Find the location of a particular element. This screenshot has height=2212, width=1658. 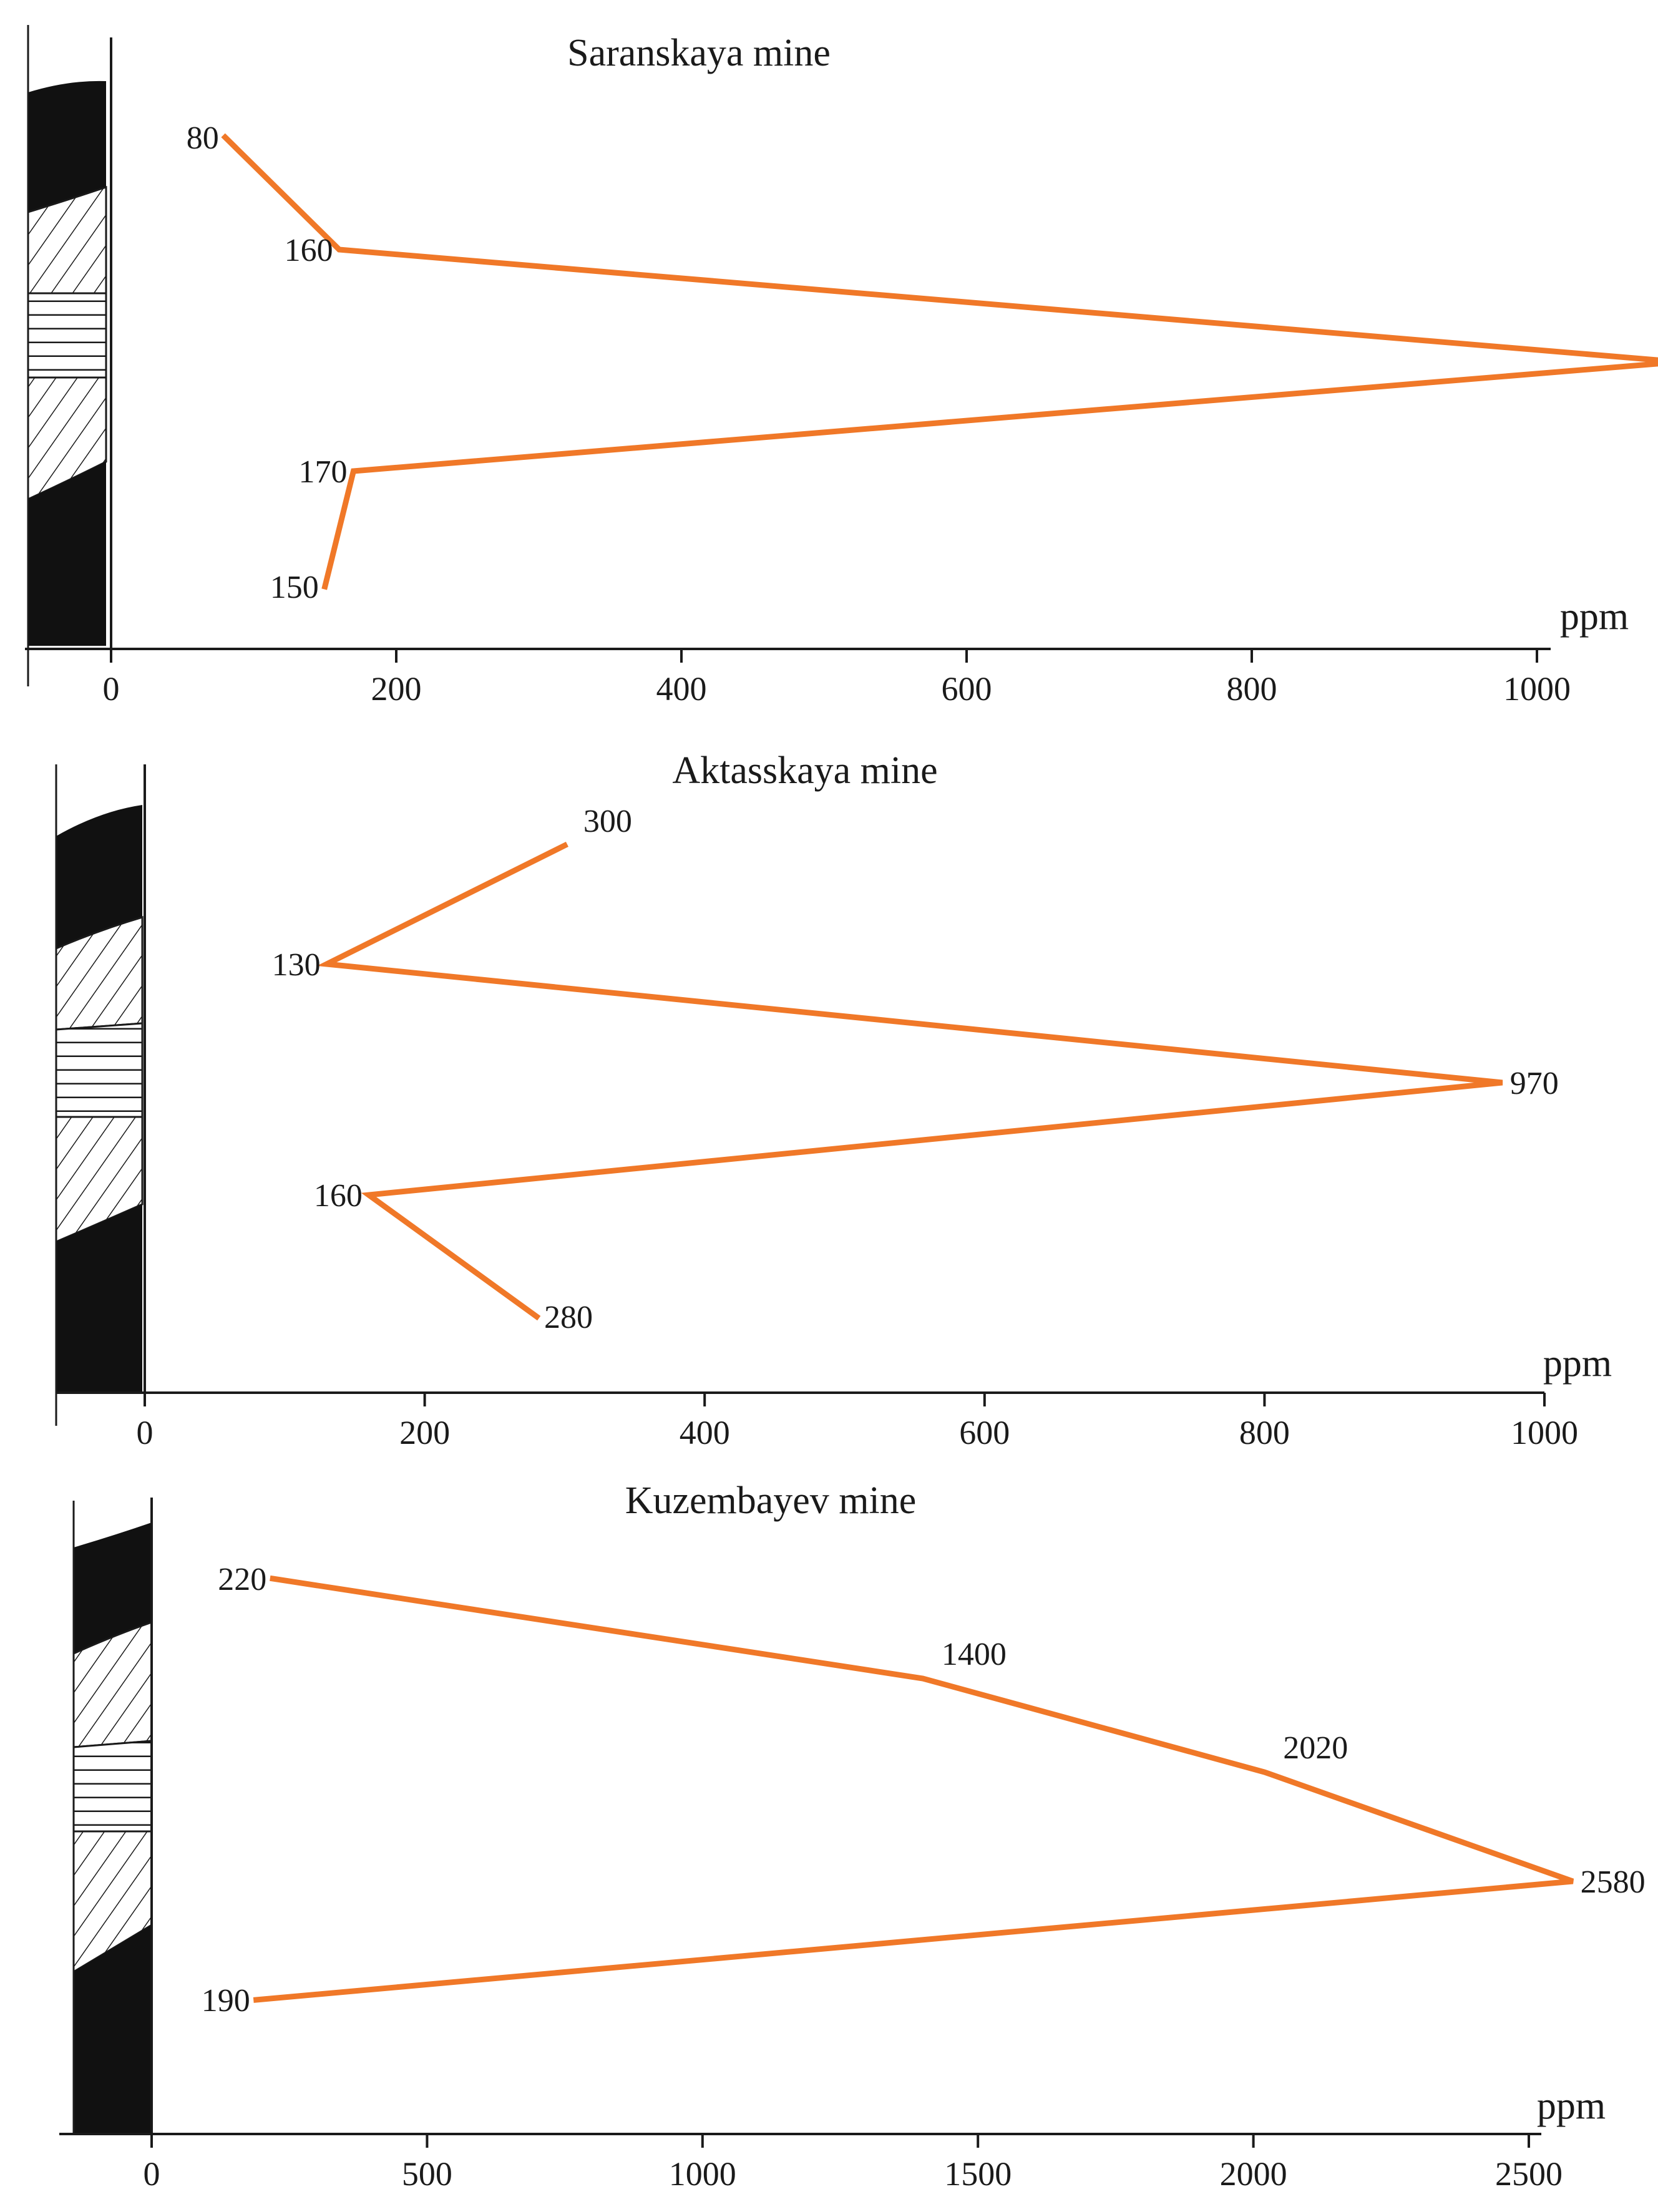

chart-title: Saranskaya mine is located at coordinates (699, 53).